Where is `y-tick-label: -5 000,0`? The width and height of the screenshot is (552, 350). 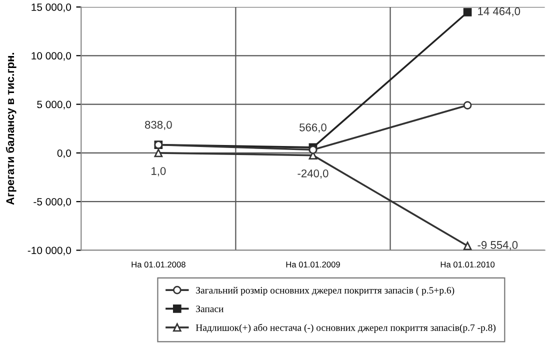
y-tick-label: -5 000,0 is located at coordinates (53, 202).